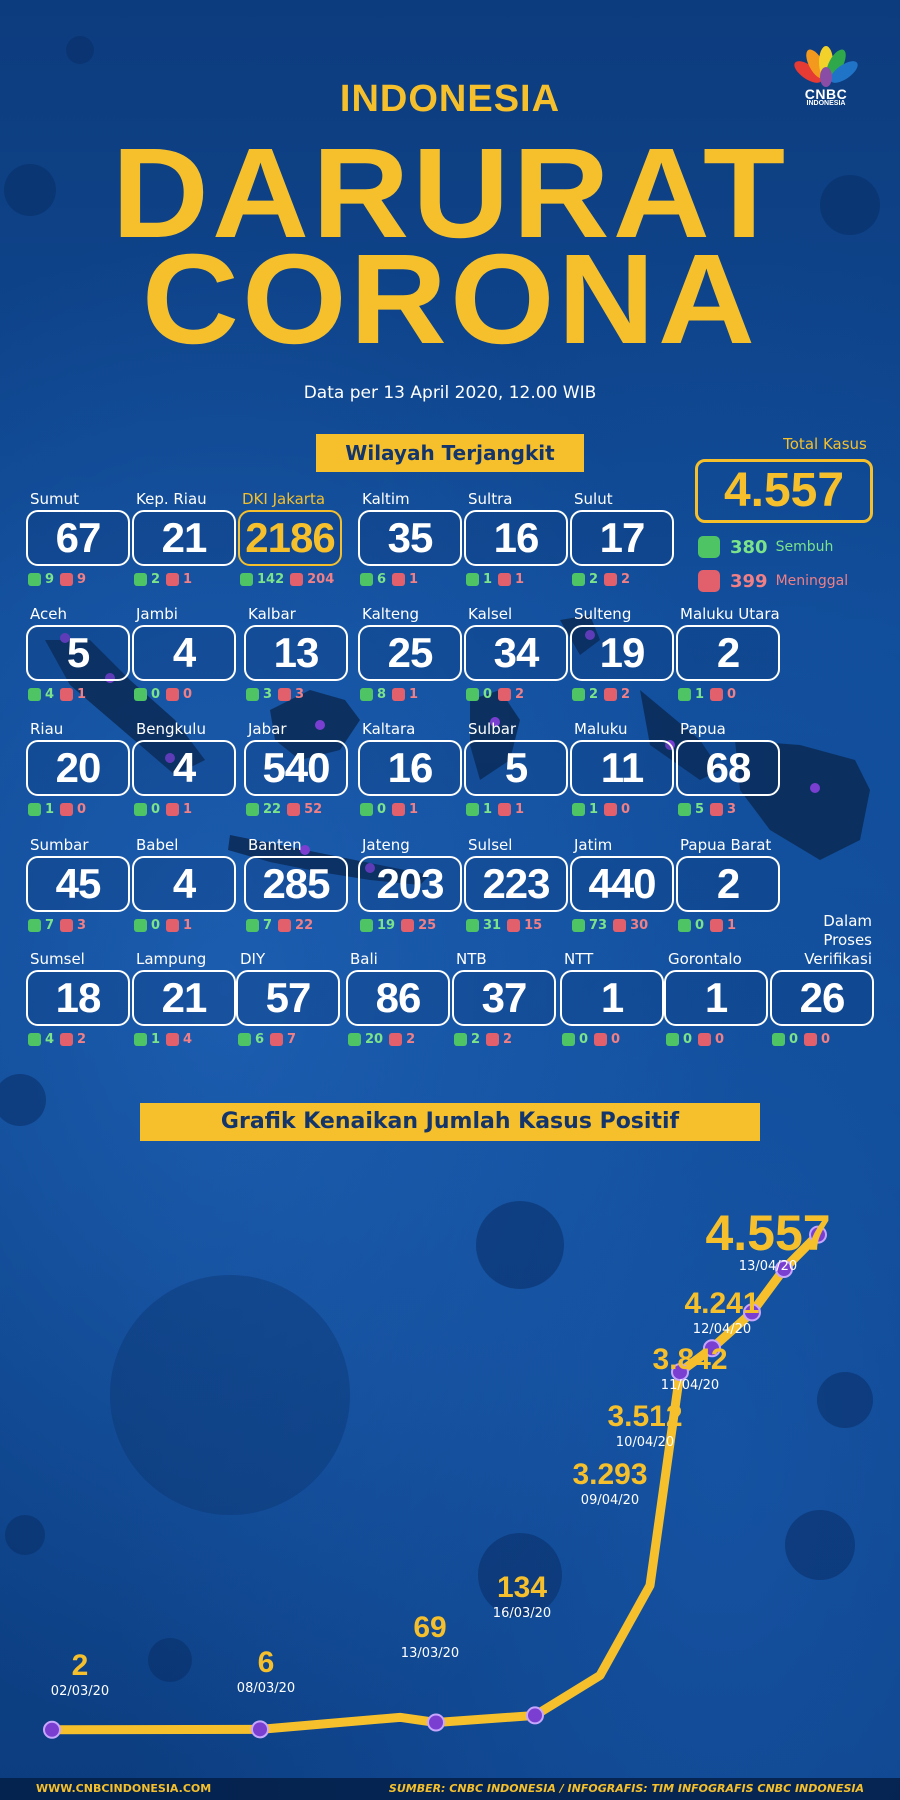  What do you see at coordinates (773, 581) in the screenshot?
I see `deaths-summary: 399 Meninggal` at bounding box center [773, 581].